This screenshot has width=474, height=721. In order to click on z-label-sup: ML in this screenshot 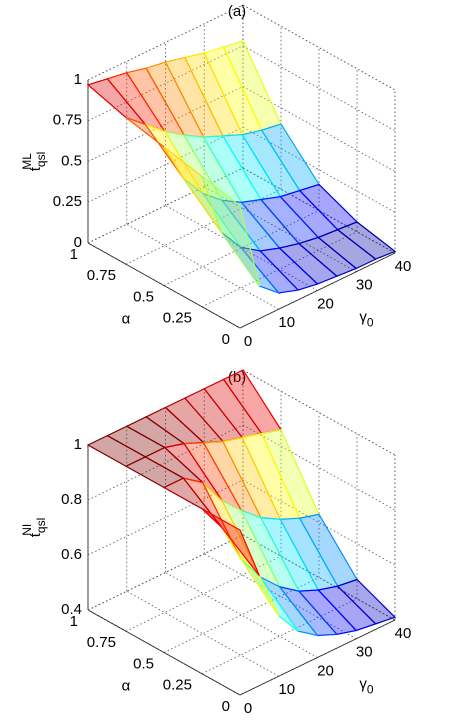, I will do `click(27, 161)`.